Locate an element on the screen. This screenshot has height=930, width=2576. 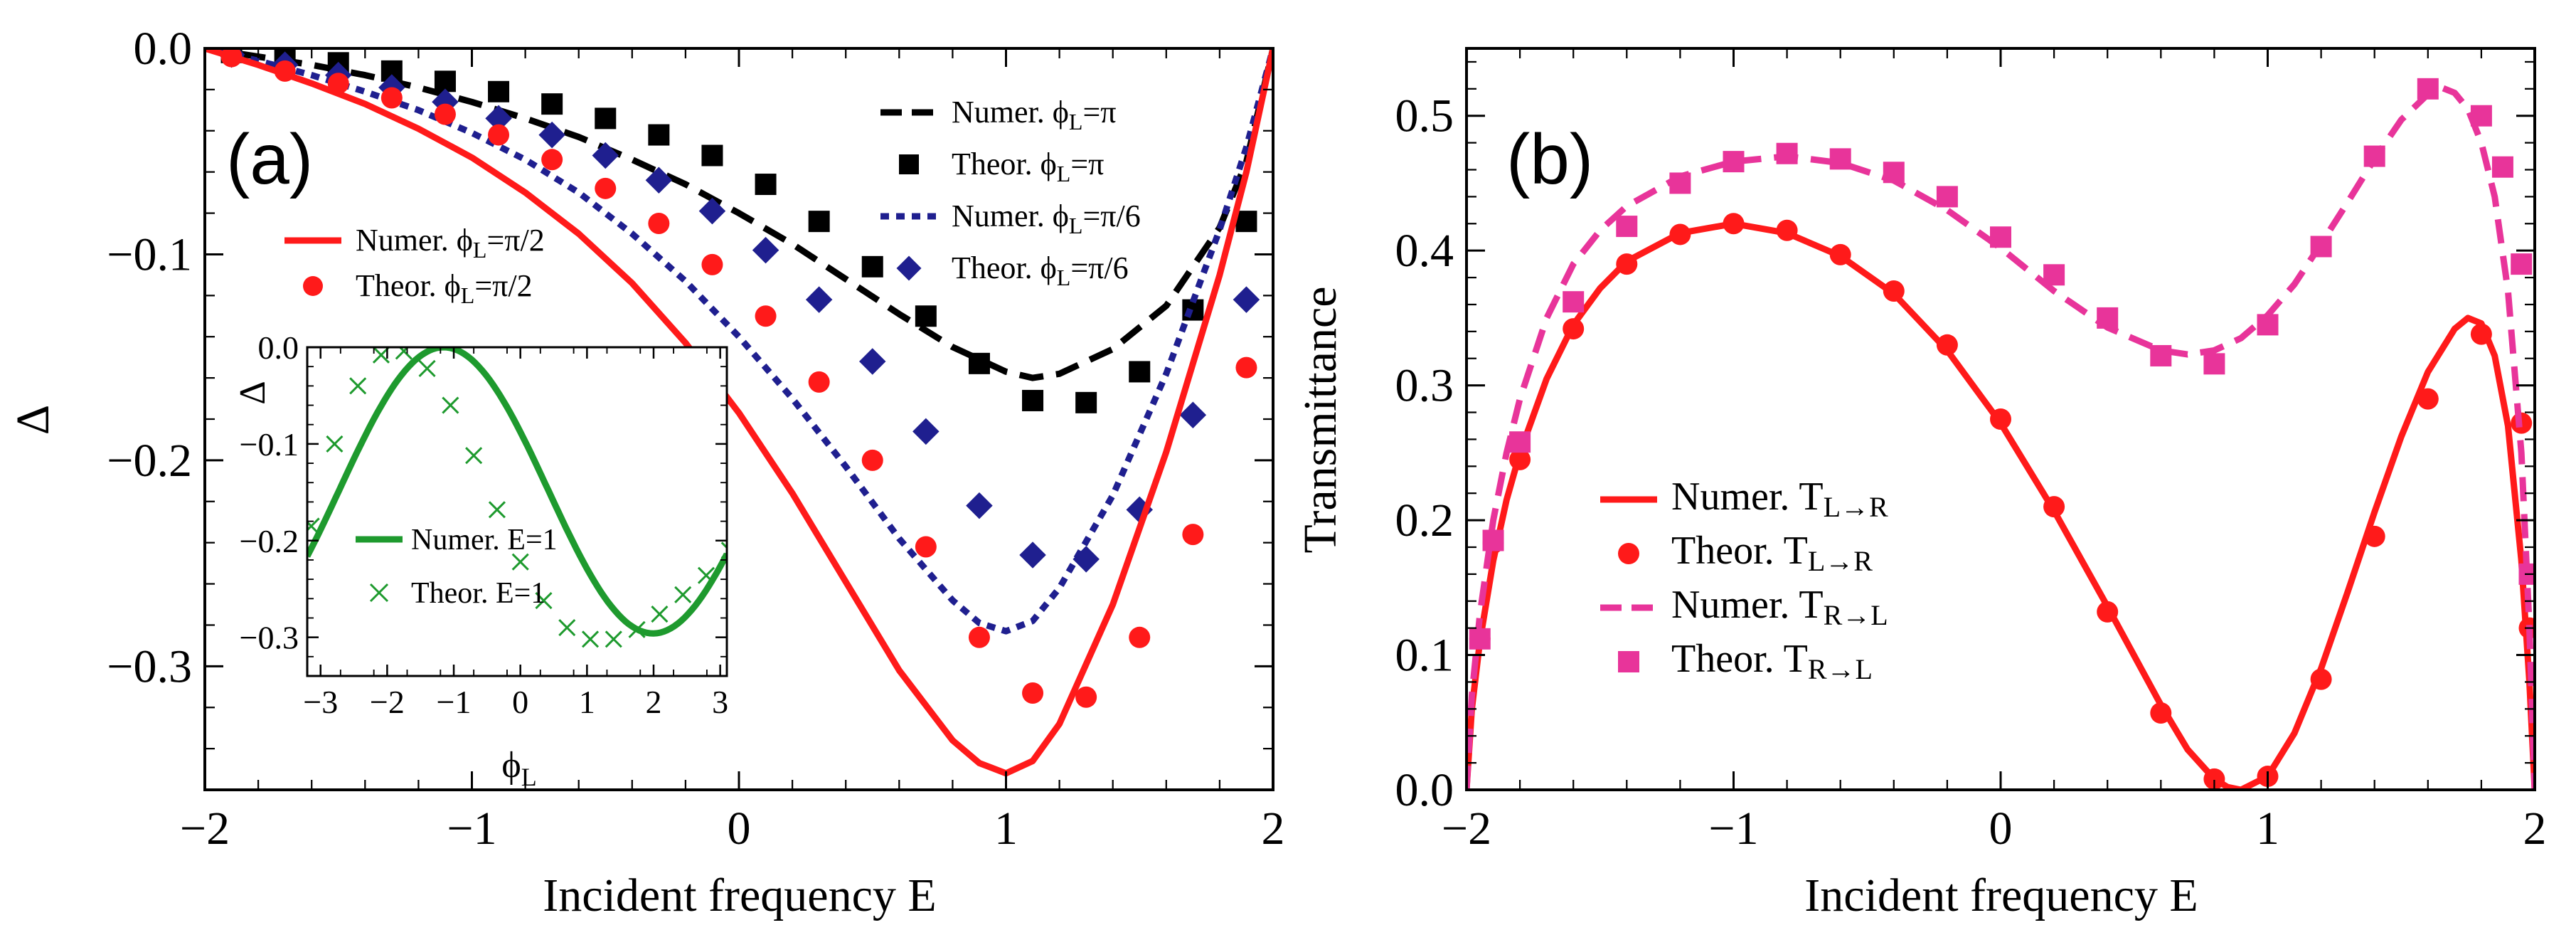
x-tick-label-4: 2 is located at coordinates (1273, 829).